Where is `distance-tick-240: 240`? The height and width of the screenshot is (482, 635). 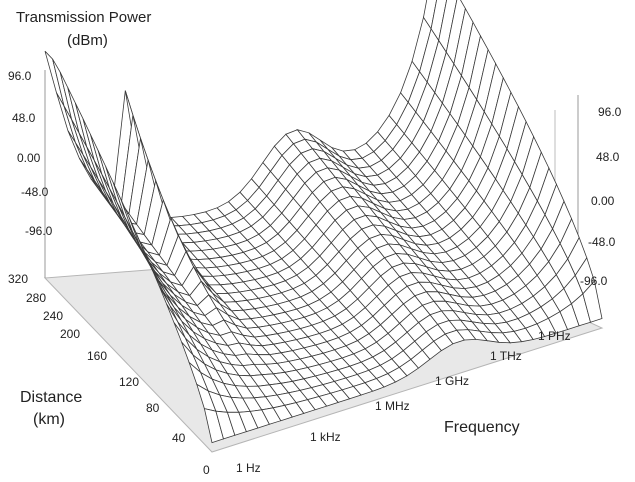
distance-tick-240: 240 is located at coordinates (53, 316).